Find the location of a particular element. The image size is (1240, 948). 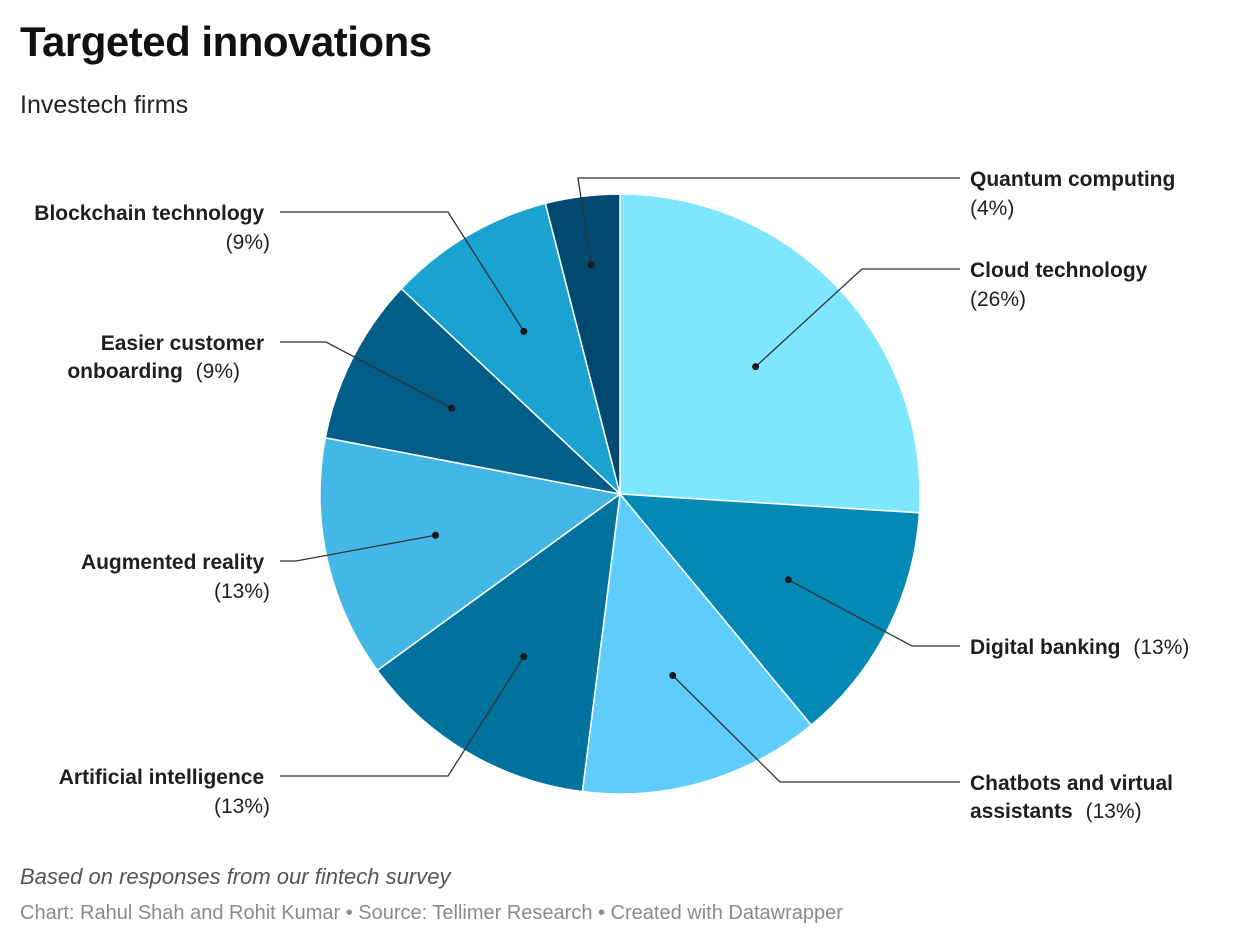

leader-dot-easier-customer-onboarding is located at coordinates (452, 408).